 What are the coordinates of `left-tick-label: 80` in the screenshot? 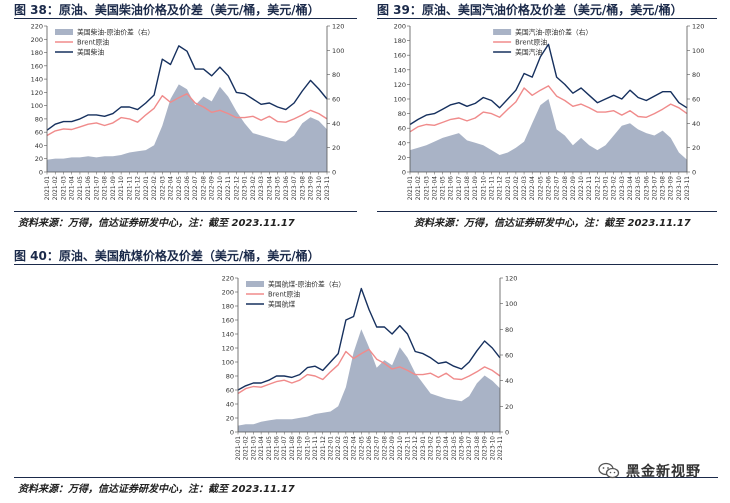 It's located at (402, 114).